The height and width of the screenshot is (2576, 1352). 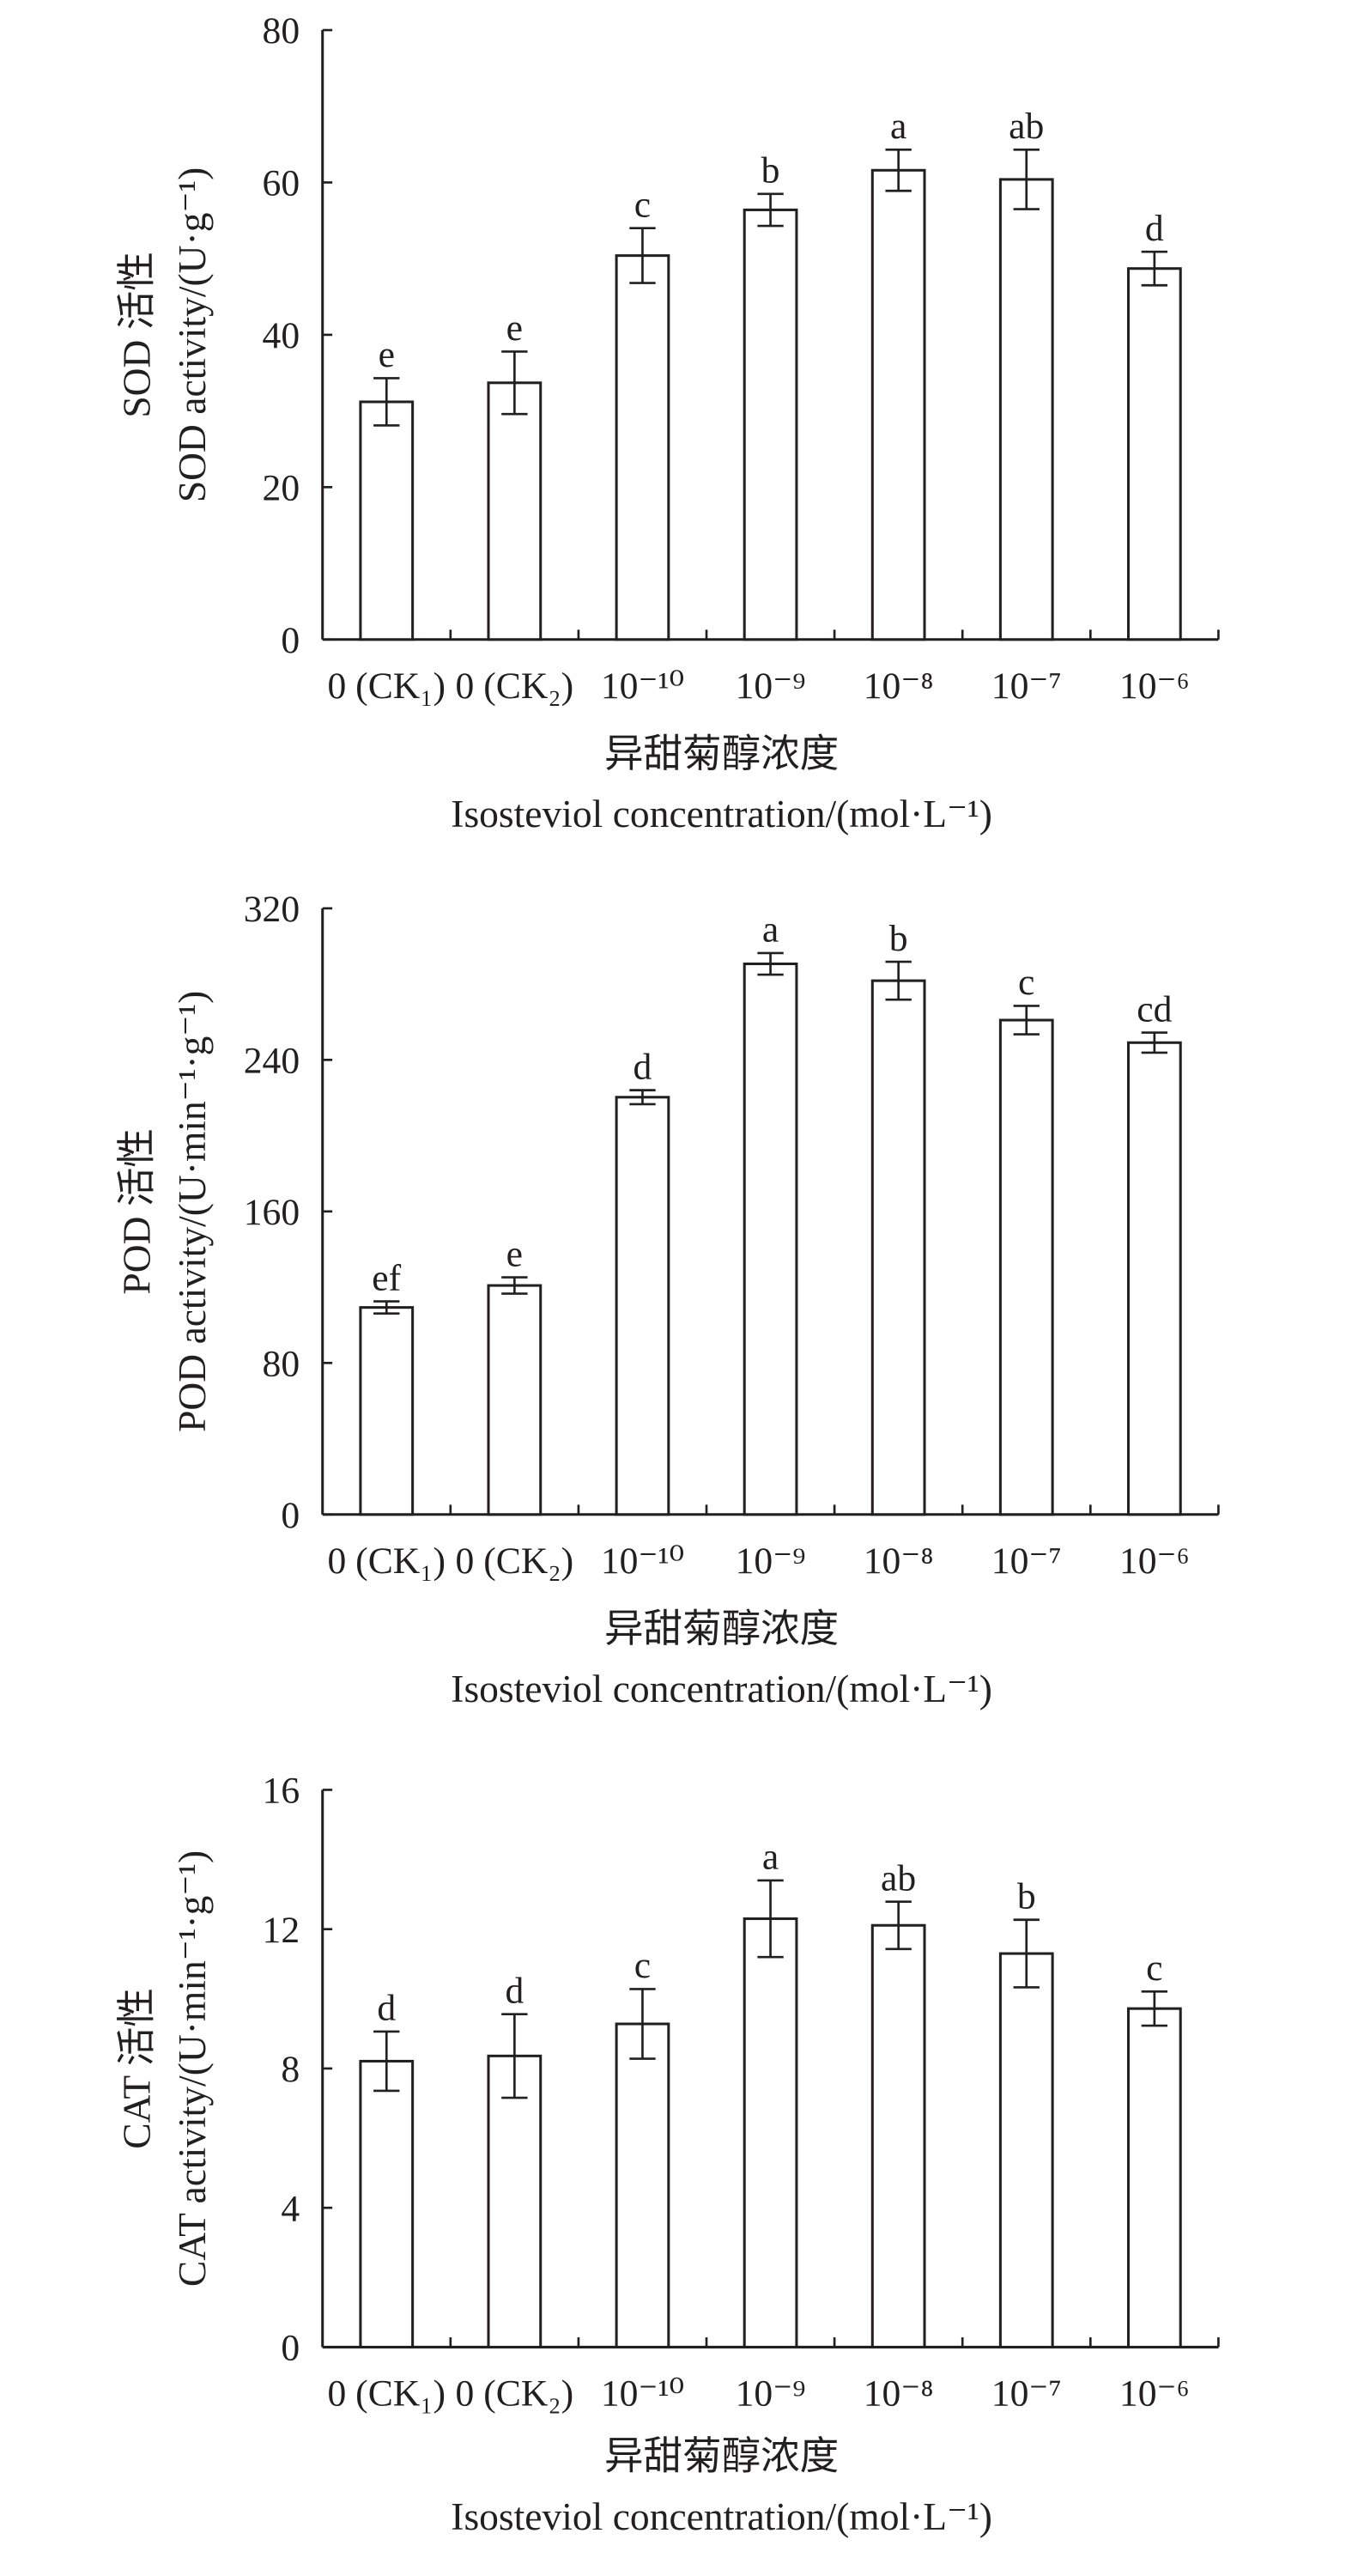 I want to click on significance-letter: ef, so click(x=386, y=1277).